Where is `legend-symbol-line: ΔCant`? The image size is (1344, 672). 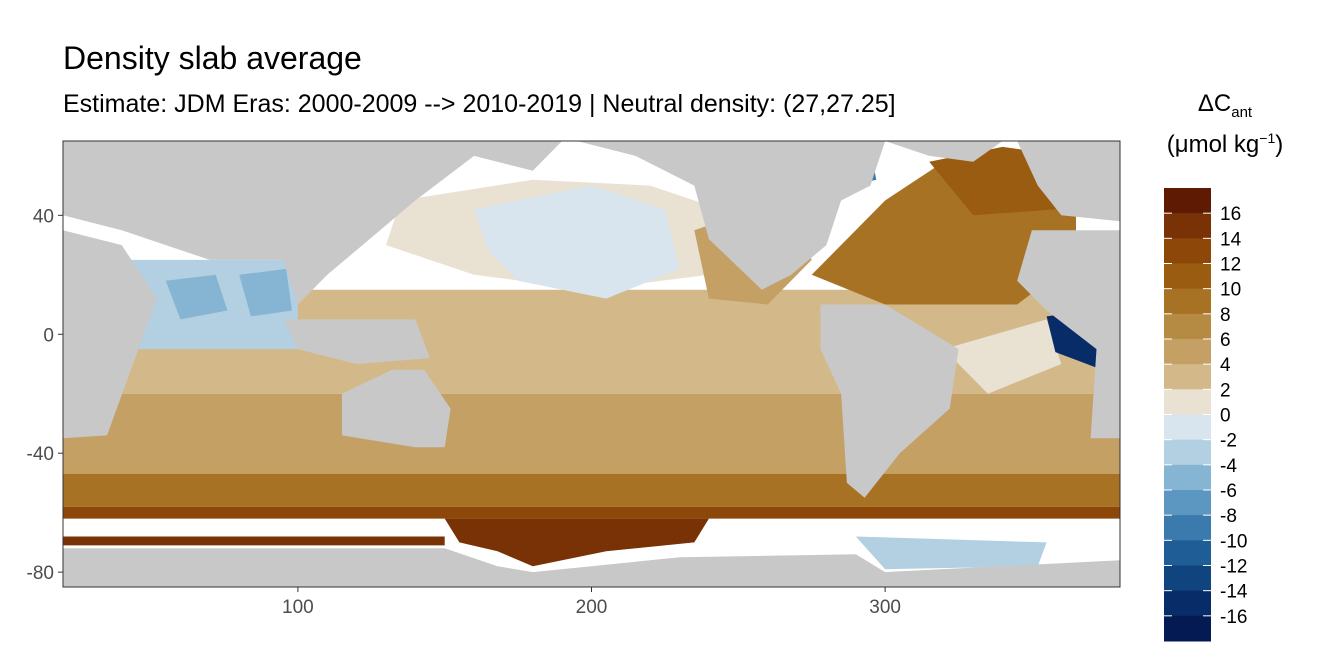
legend-symbol-line: ΔCant is located at coordinates (1225, 104).